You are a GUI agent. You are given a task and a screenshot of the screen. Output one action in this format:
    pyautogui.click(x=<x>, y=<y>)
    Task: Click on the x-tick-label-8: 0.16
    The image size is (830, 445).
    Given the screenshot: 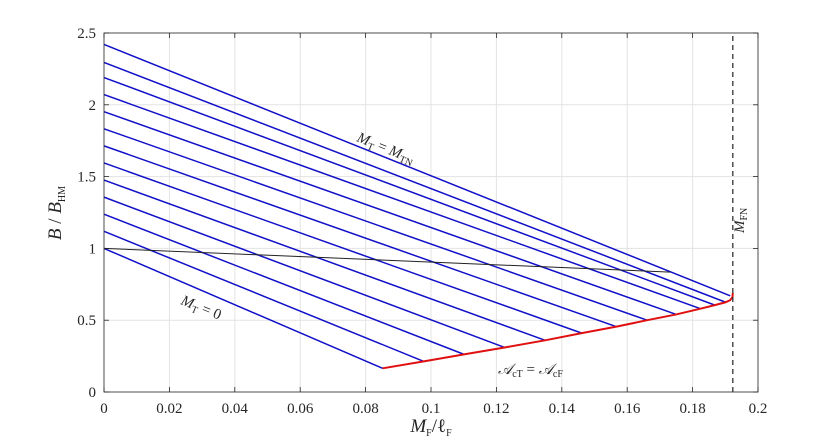 What is the action you would take?
    pyautogui.click(x=627, y=409)
    